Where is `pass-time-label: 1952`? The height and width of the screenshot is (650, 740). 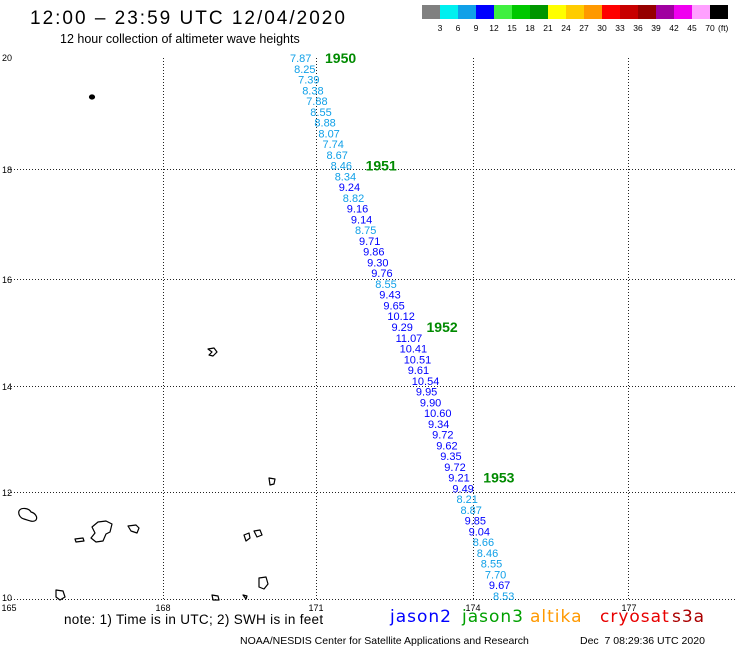 pass-time-label: 1952 is located at coordinates (442, 327).